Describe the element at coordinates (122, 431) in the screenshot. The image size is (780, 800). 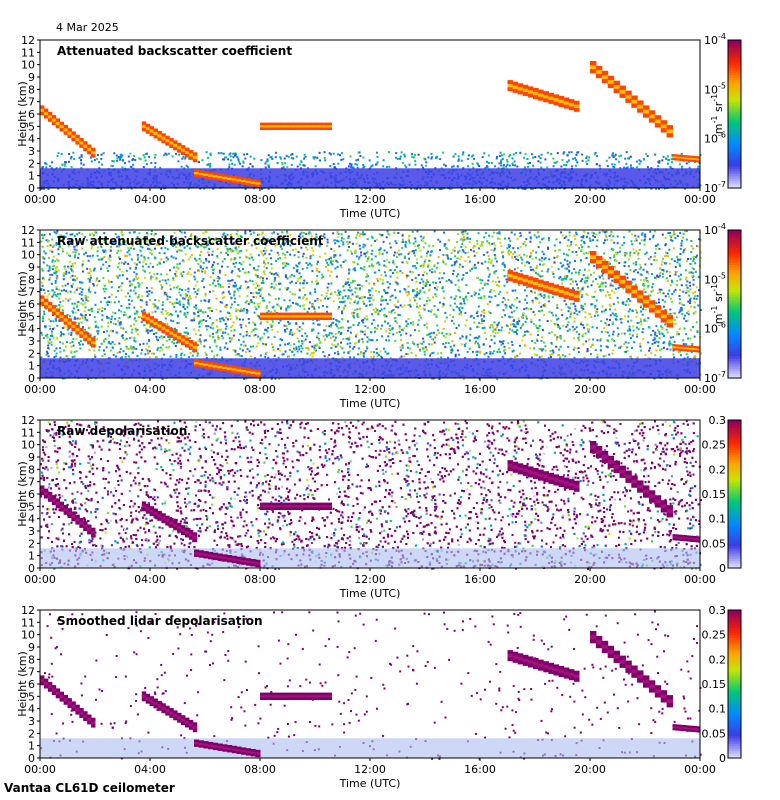
I see `panel-title: Raw depolarisation` at that location.